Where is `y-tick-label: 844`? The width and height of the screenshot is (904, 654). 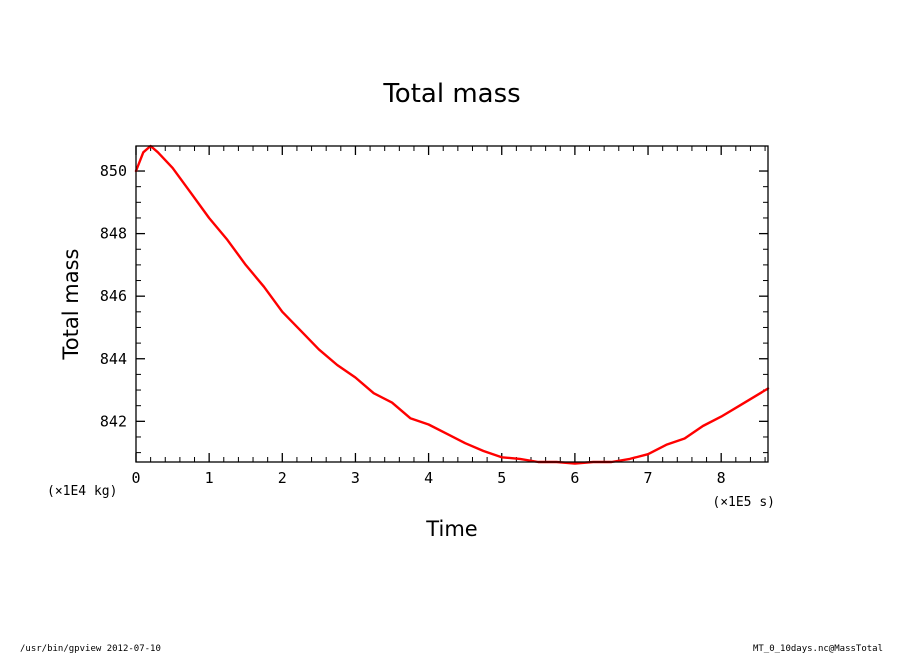
y-tick-label: 844 is located at coordinates (113, 359).